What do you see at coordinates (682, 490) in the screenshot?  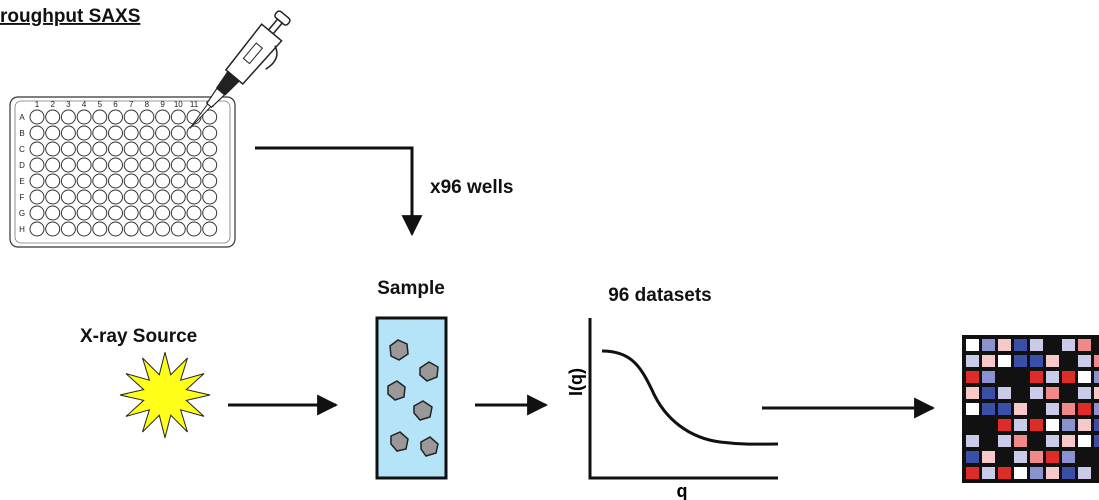 I see `x-axis-label: q` at bounding box center [682, 490].